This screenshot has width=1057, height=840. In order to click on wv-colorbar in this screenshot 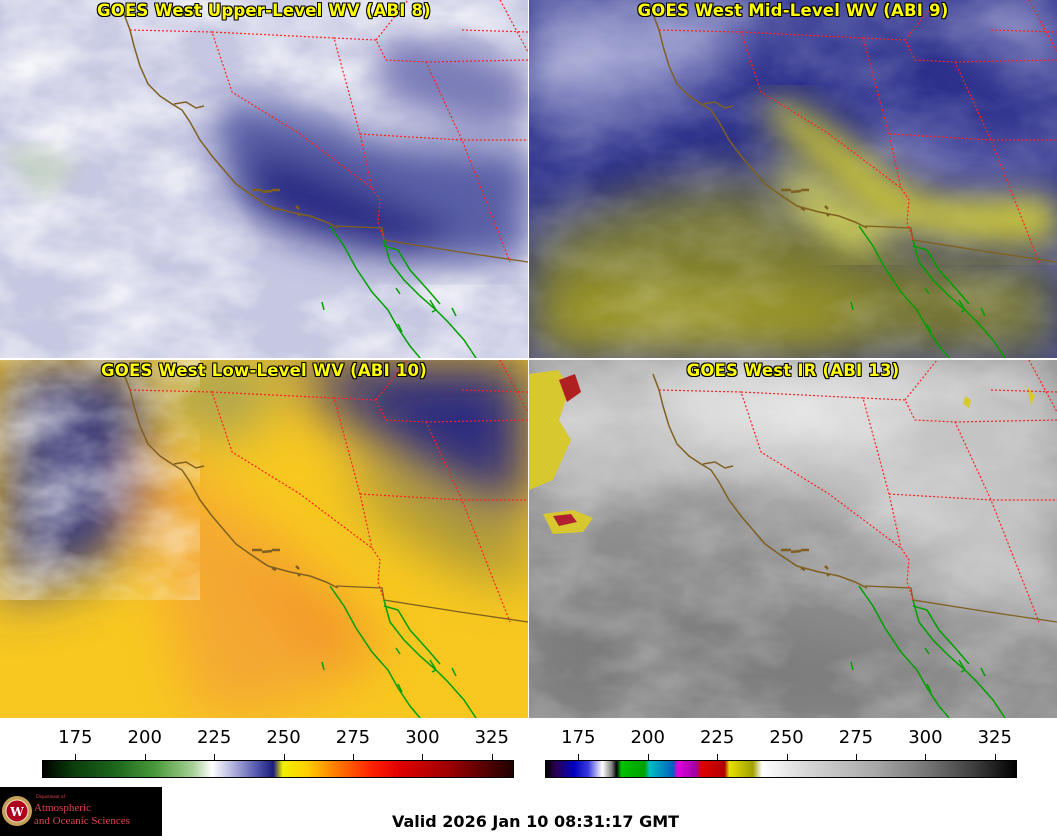, I will do `click(278, 769)`.